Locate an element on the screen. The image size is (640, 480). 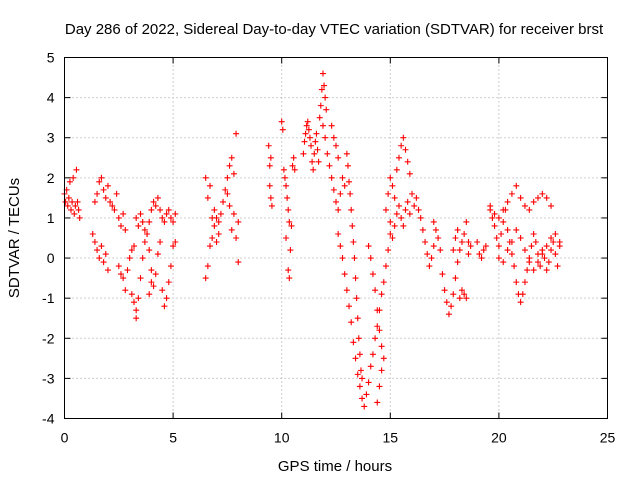
y-tick-label: 3 is located at coordinates (51, 138).